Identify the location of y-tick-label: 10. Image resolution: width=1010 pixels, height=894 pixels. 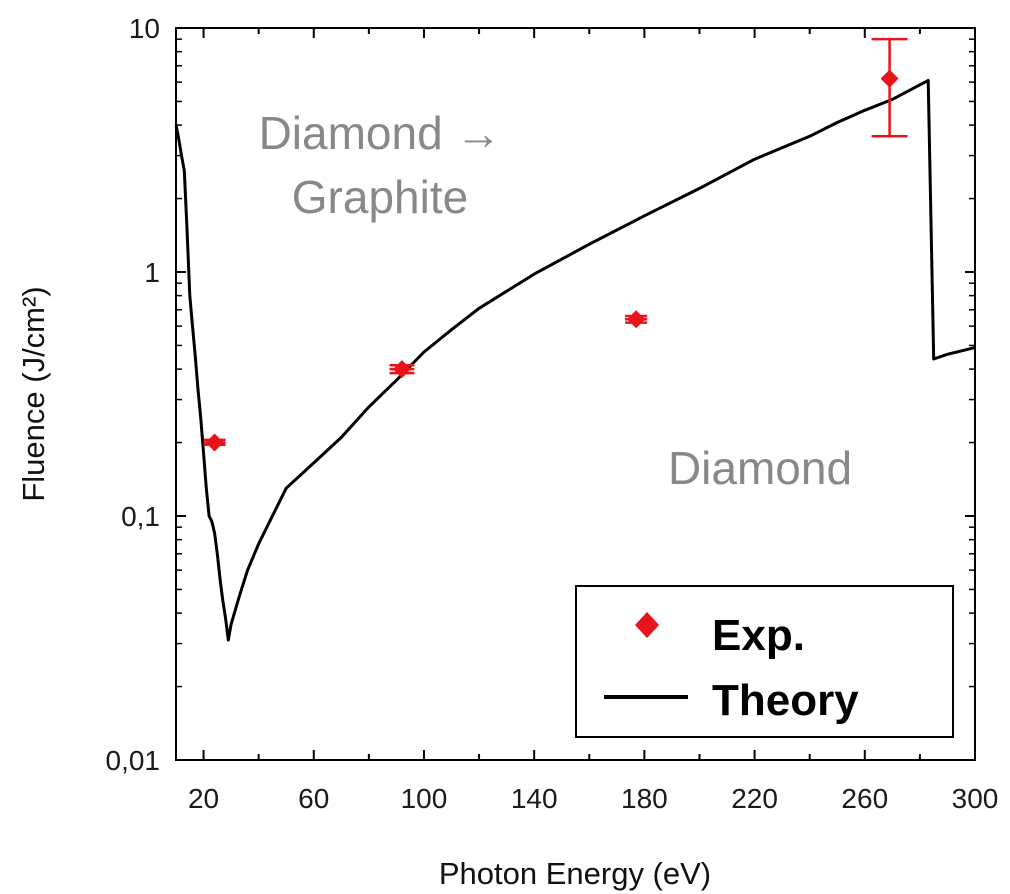
(144, 28).